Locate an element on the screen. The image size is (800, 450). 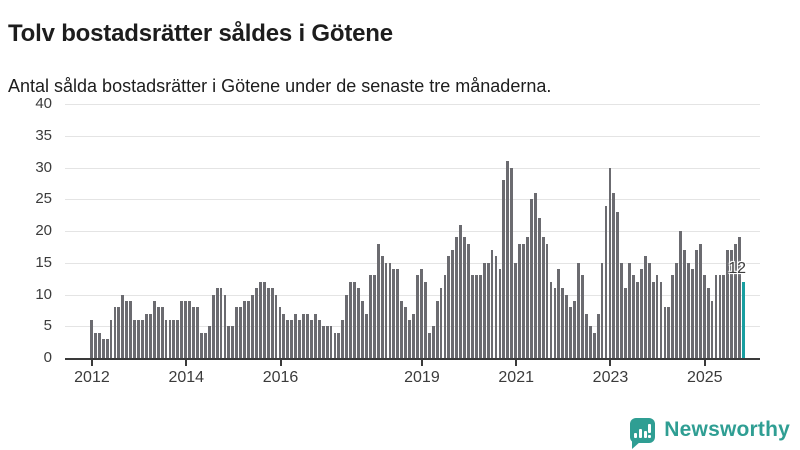
y-tick-label: 0 is located at coordinates (47, 357).